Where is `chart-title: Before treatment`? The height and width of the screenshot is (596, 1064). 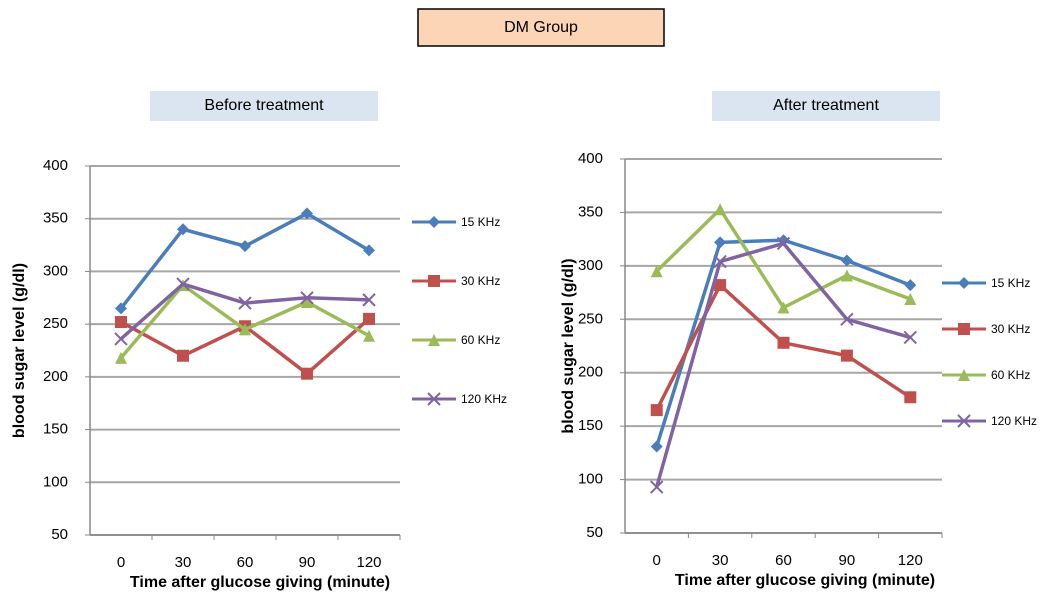 chart-title: Before treatment is located at coordinates (264, 105).